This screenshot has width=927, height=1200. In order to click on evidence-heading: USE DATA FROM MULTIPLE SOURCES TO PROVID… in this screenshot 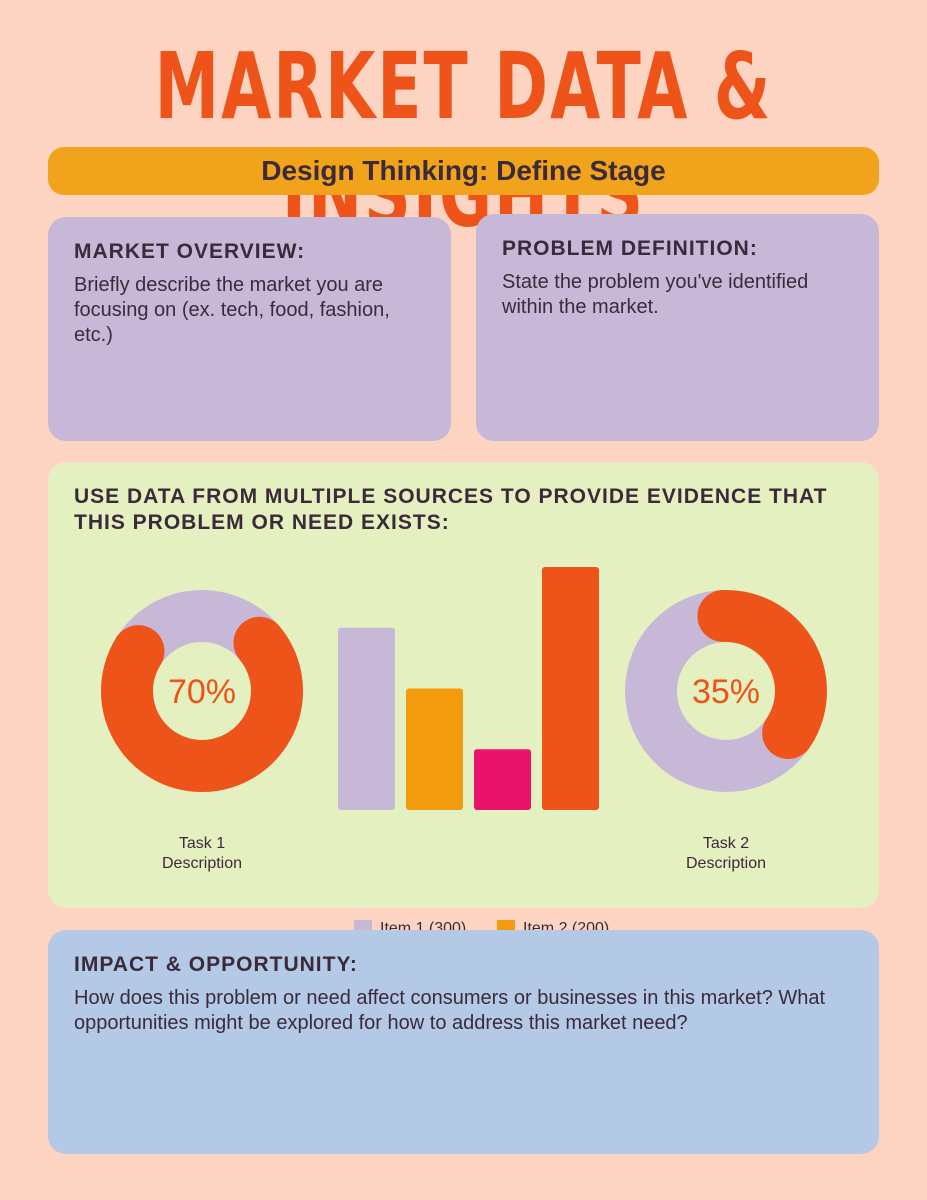, I will do `click(451, 509)`.